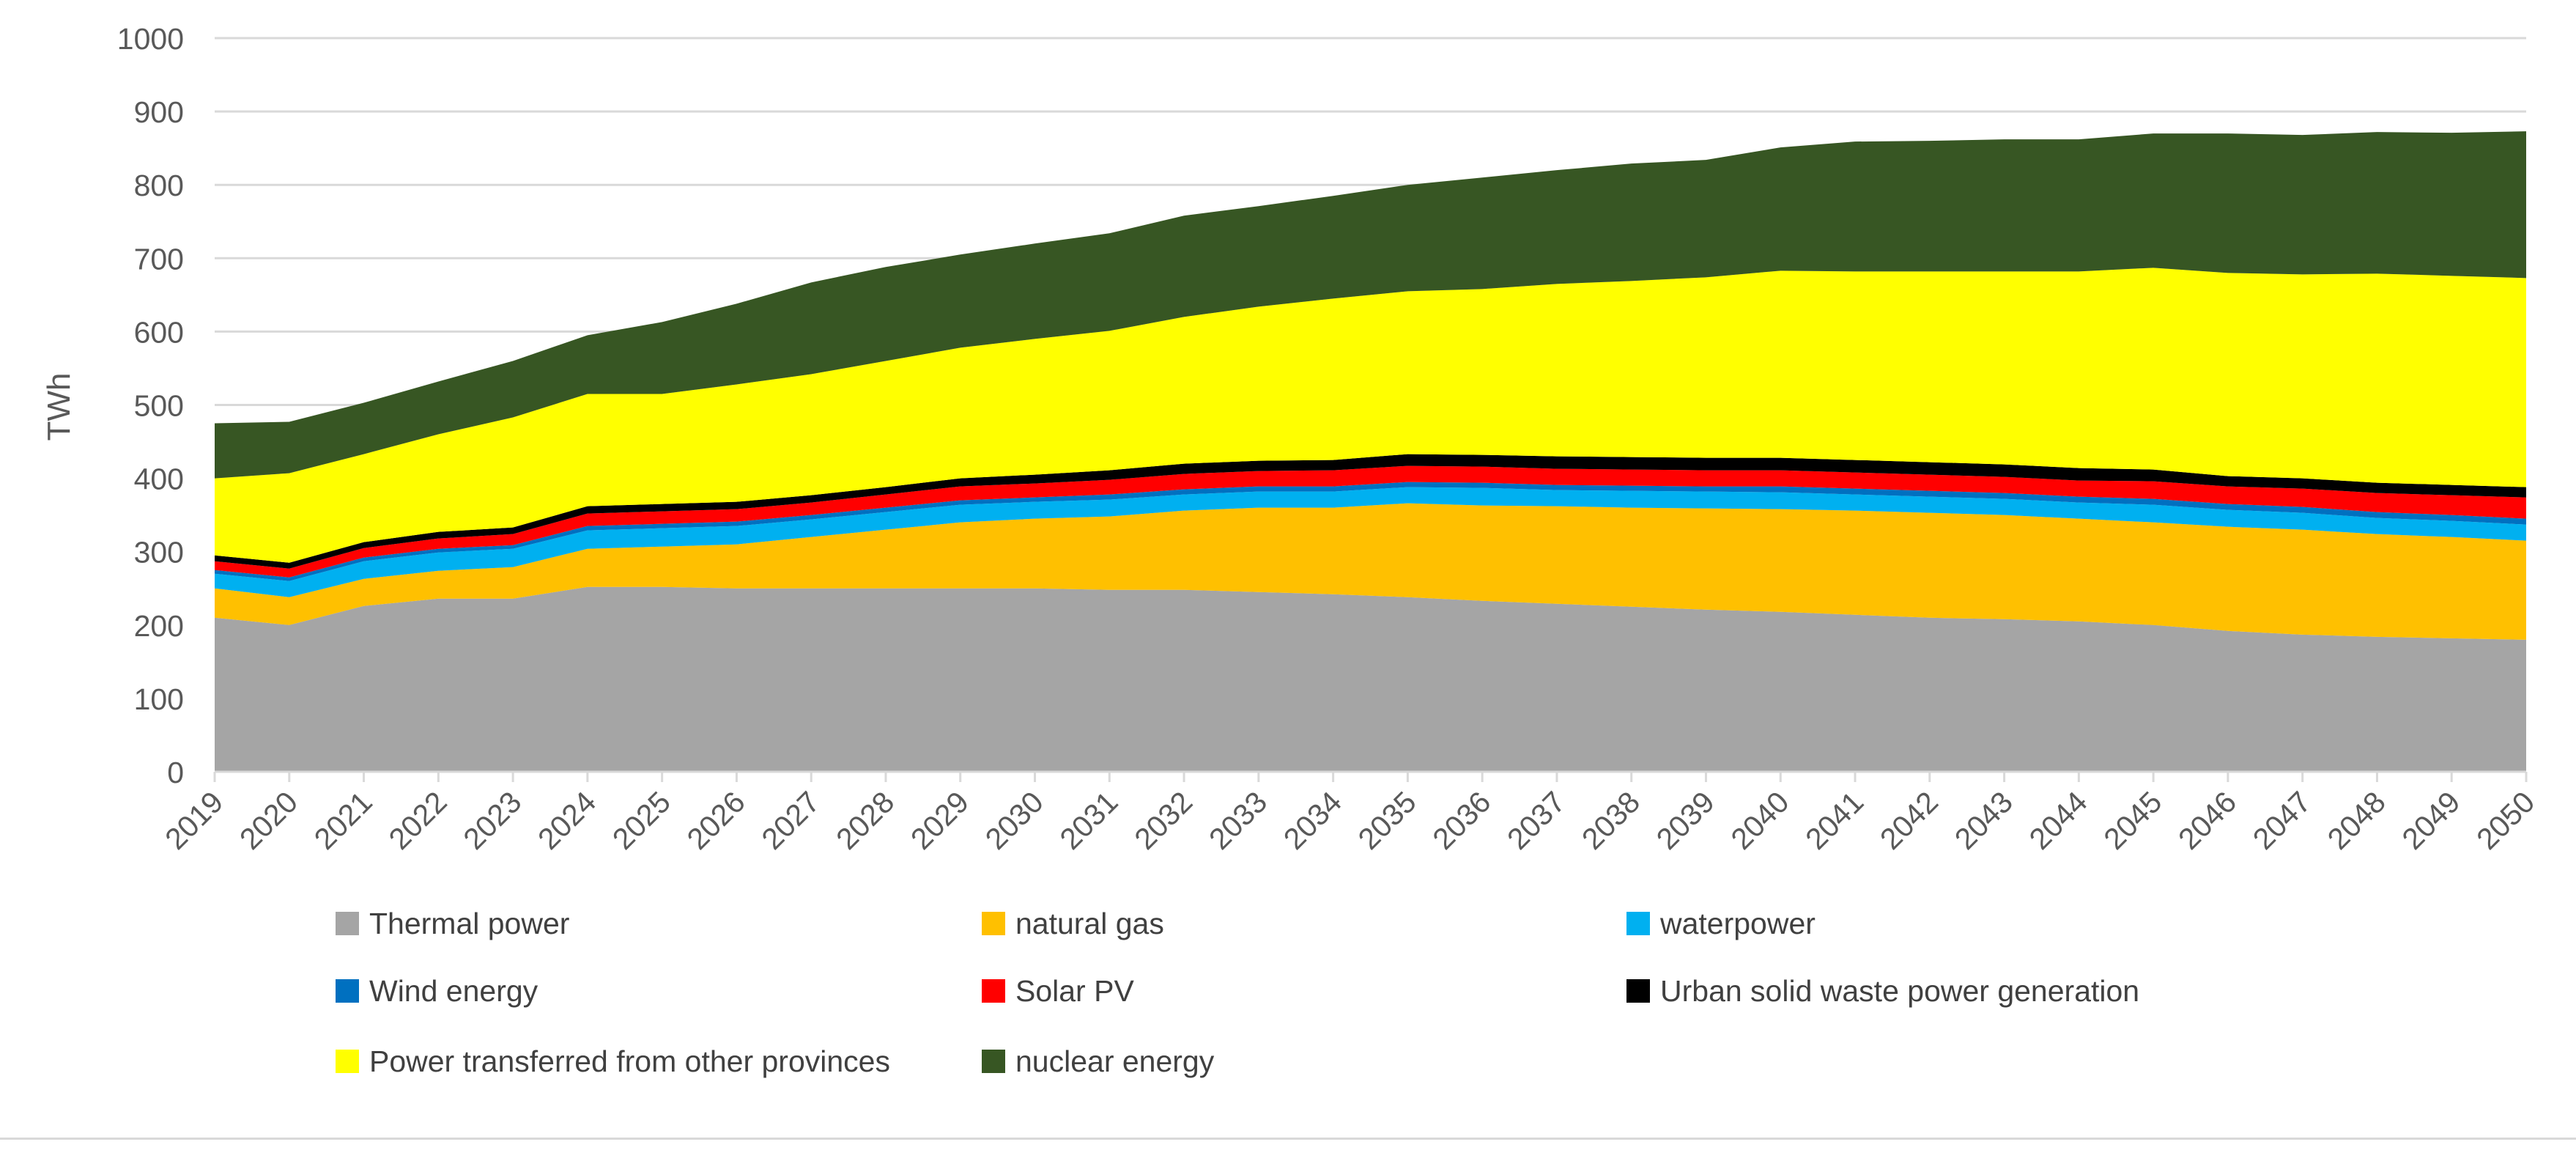 This screenshot has width=2576, height=1150. I want to click on x-tick-label: 2026, so click(716, 820).